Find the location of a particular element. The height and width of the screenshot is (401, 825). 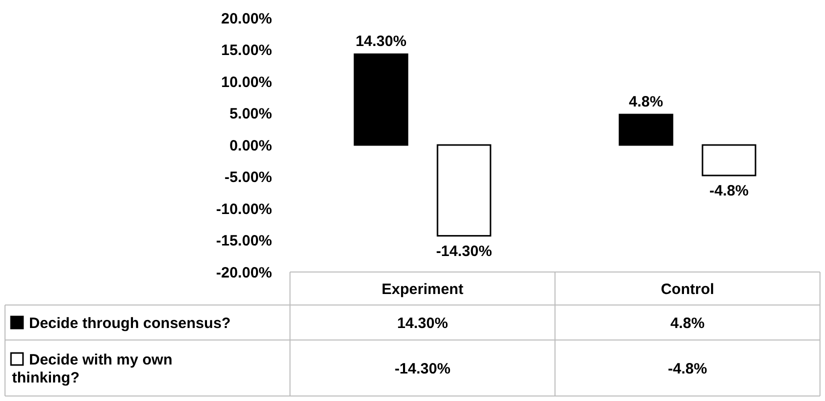

y-tick-label: 15.00% is located at coordinates (246, 50).